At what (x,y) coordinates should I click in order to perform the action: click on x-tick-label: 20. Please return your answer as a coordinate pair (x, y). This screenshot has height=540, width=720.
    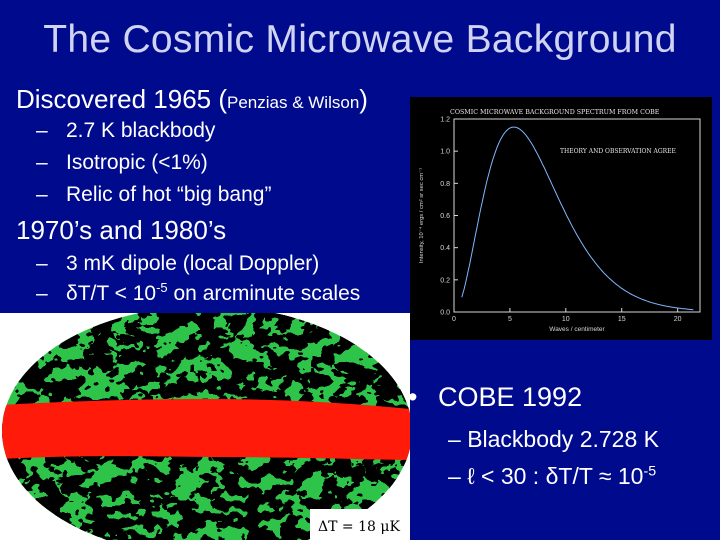
    Looking at the image, I should click on (678, 319).